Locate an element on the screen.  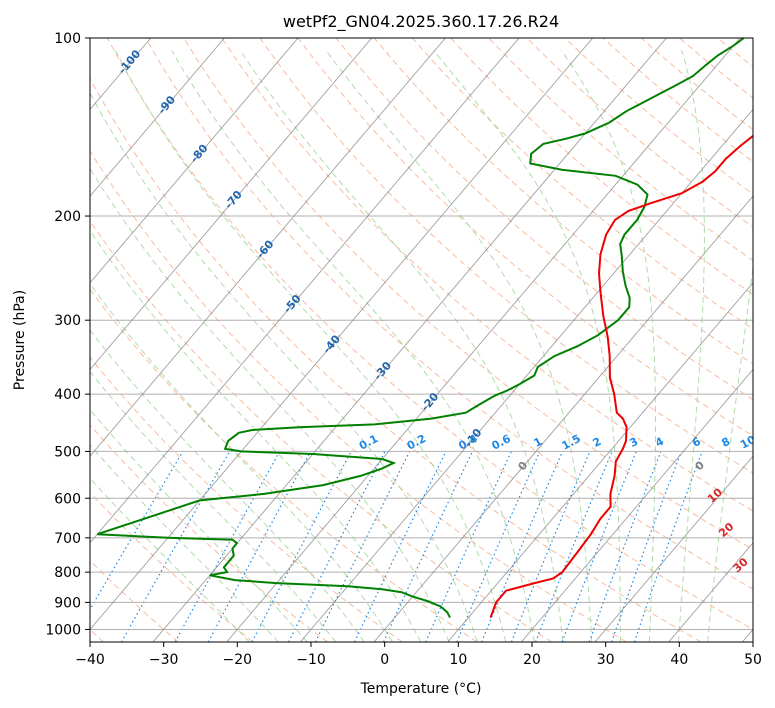
x-axis-title: Temperature (°C) is located at coordinates (421, 689).